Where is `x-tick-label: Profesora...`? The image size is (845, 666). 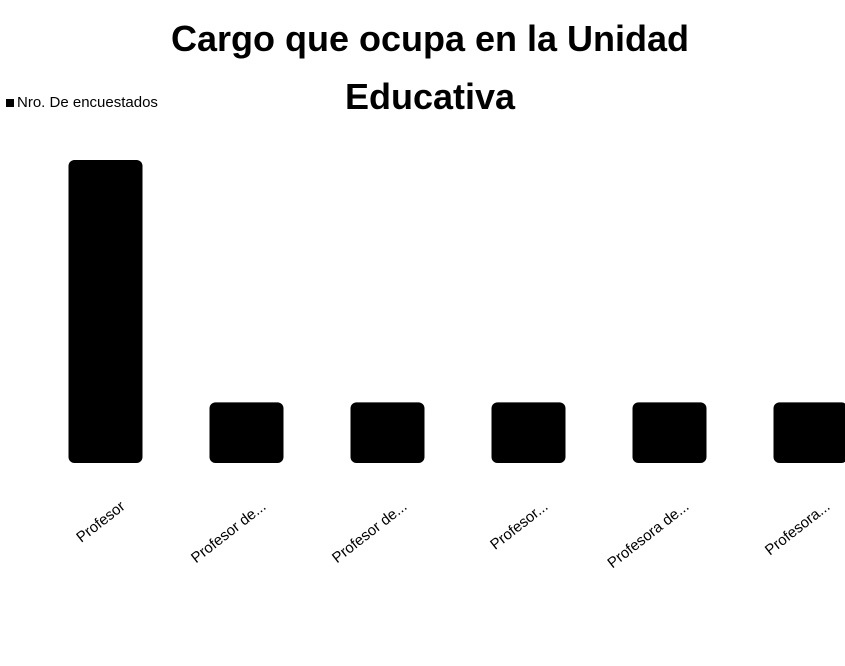 x-tick-label: Profesora... is located at coordinates (798, 528).